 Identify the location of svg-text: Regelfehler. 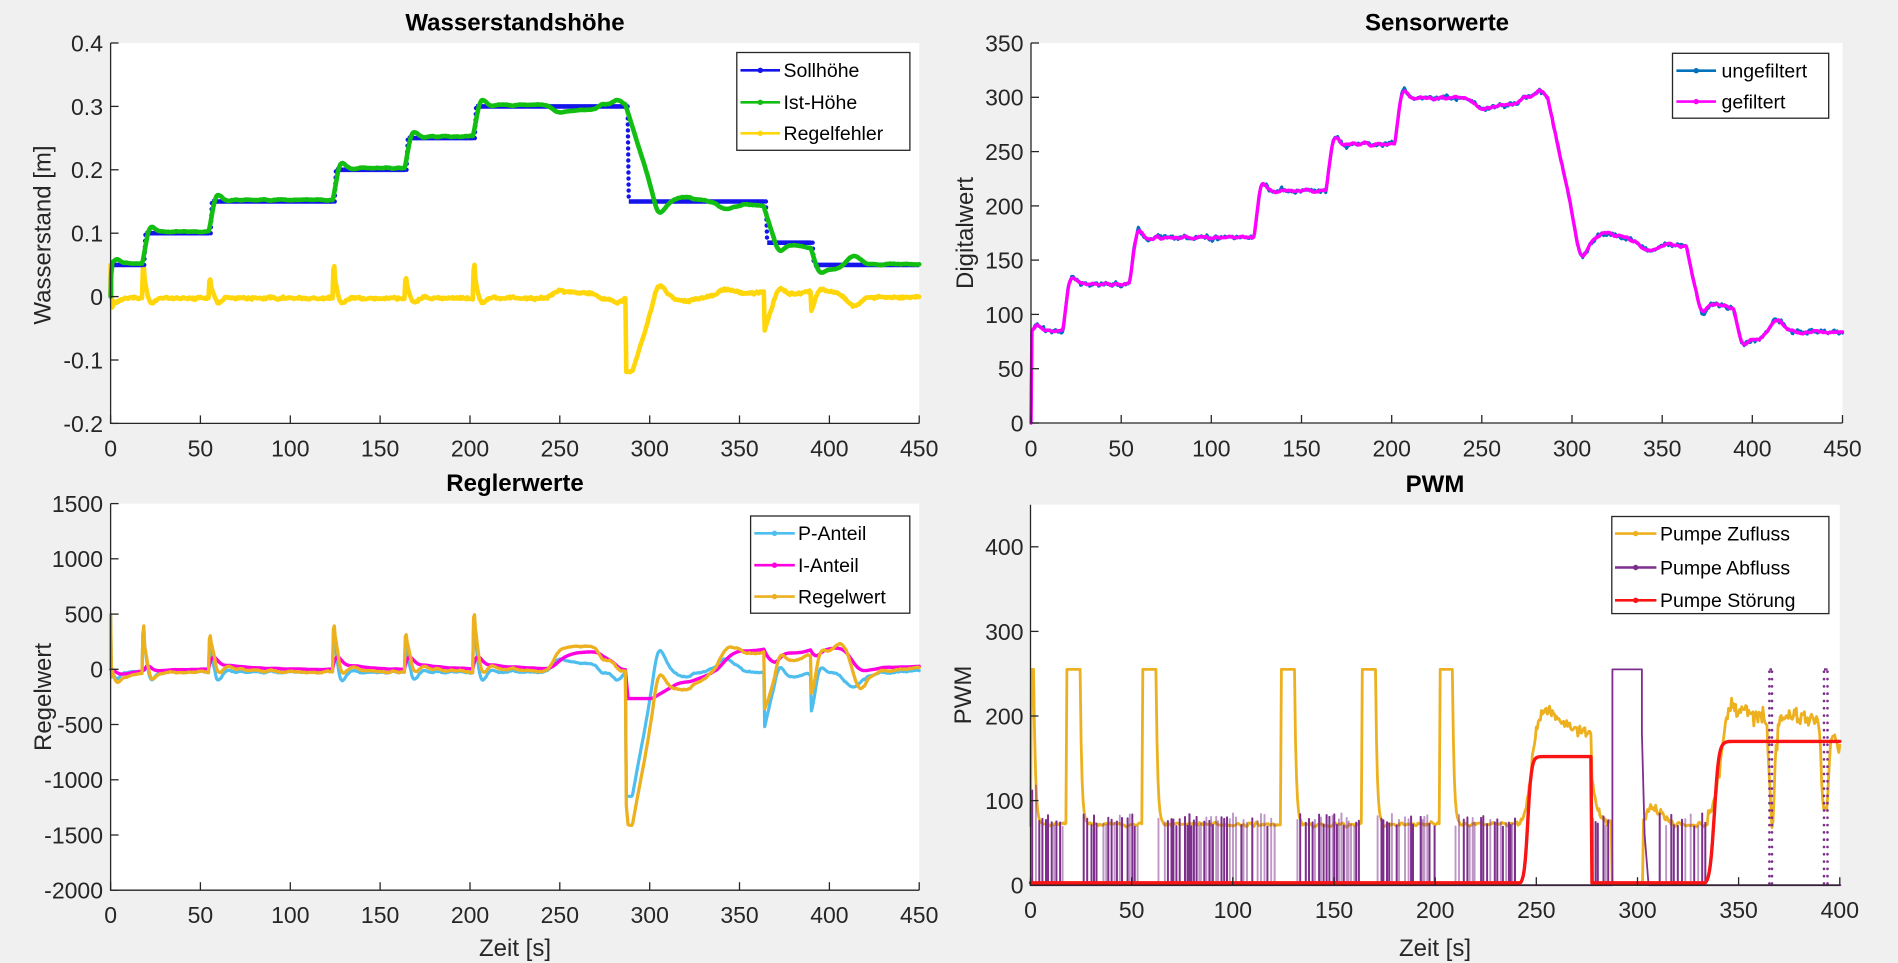
(834, 134).